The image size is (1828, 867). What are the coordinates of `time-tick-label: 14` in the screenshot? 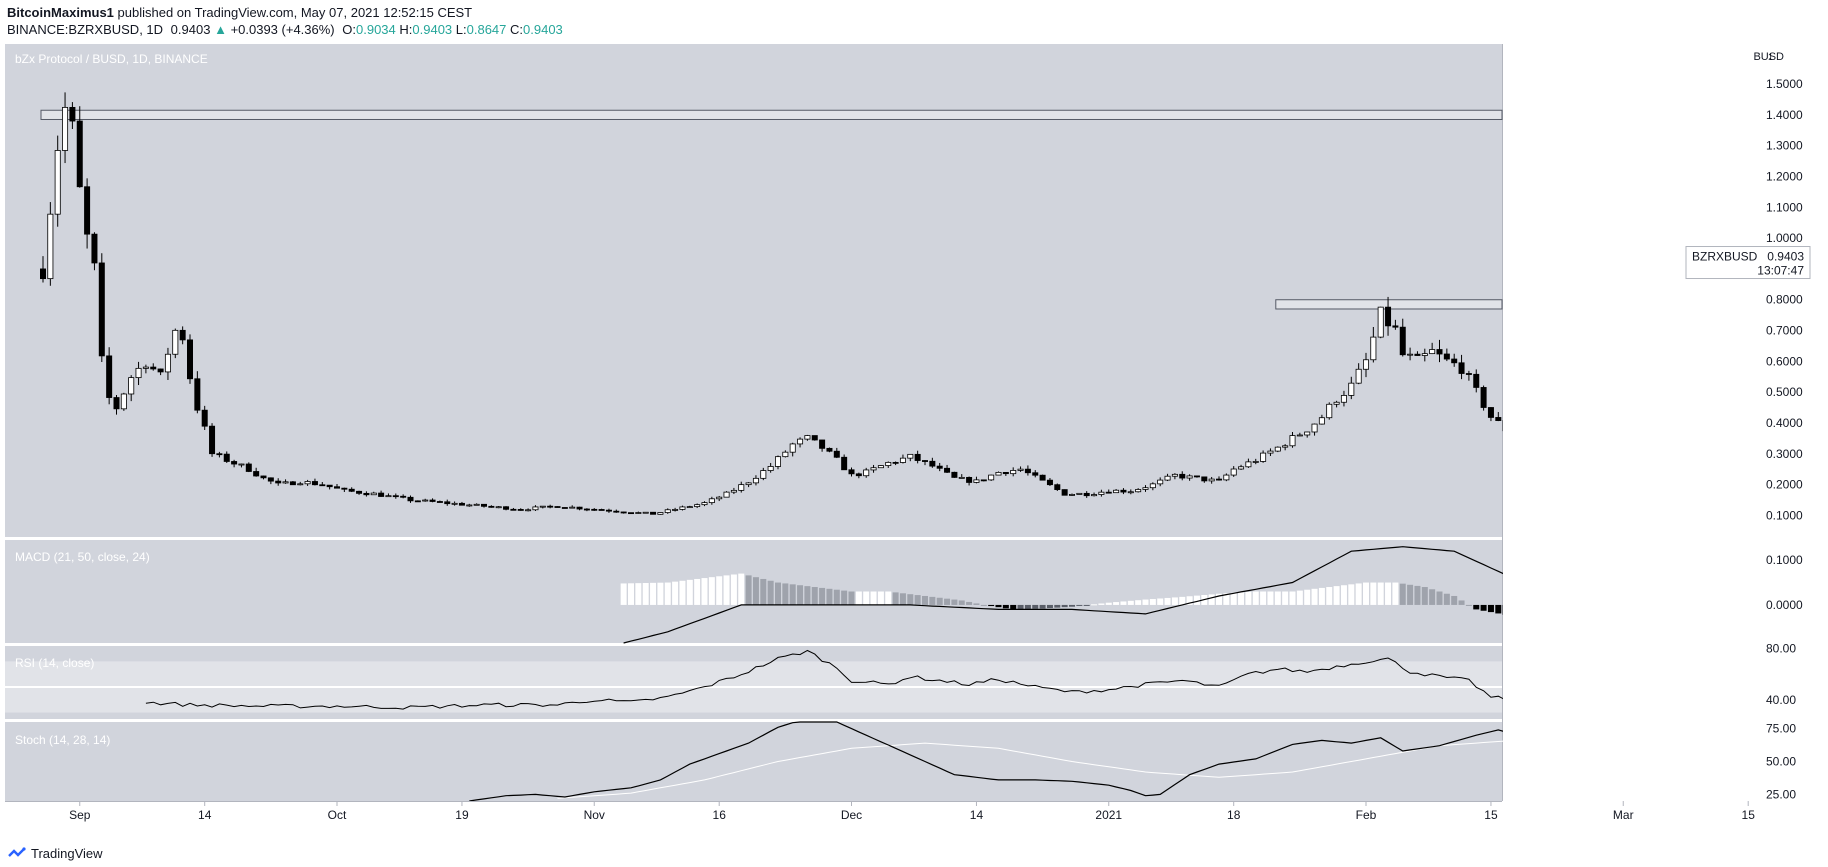 It's located at (205, 815).